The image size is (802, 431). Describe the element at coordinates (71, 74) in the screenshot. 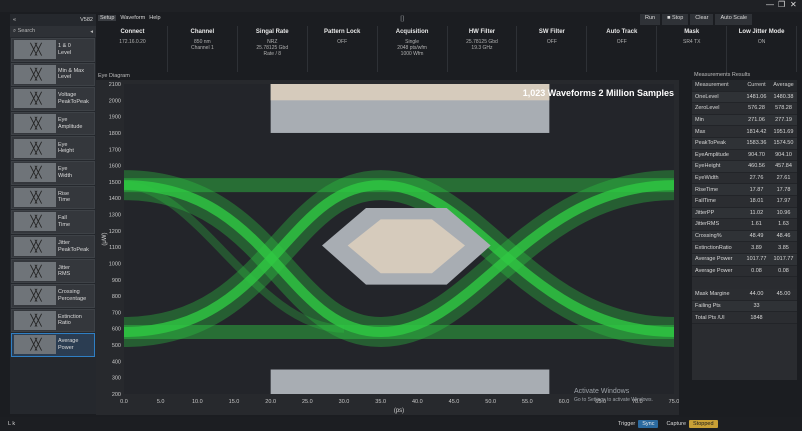

I see `sidebar-item-label: Min & Max Level` at that location.